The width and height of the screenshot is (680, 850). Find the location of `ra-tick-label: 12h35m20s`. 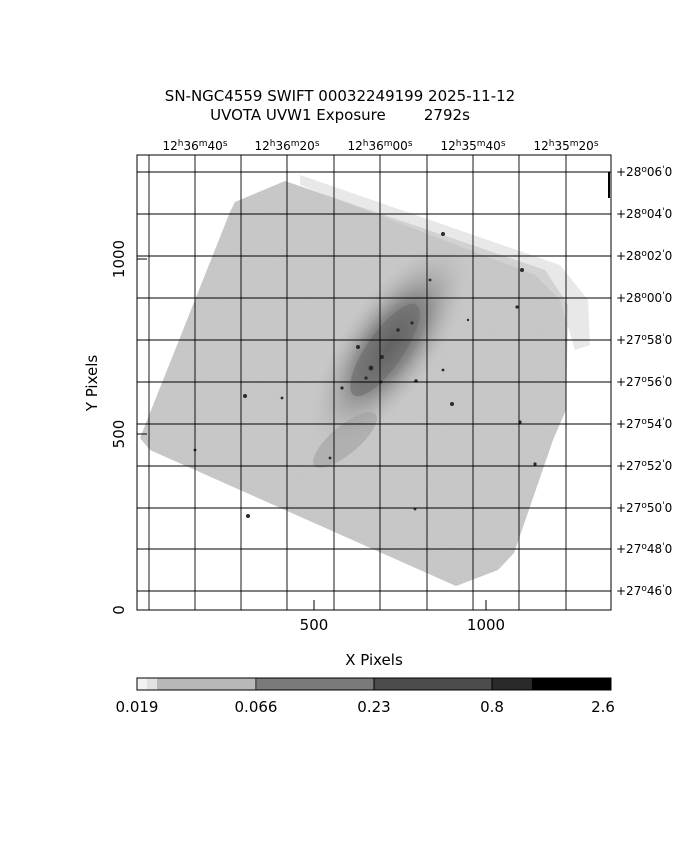

ra-tick-label: 12h35m20s is located at coordinates (565, 146).